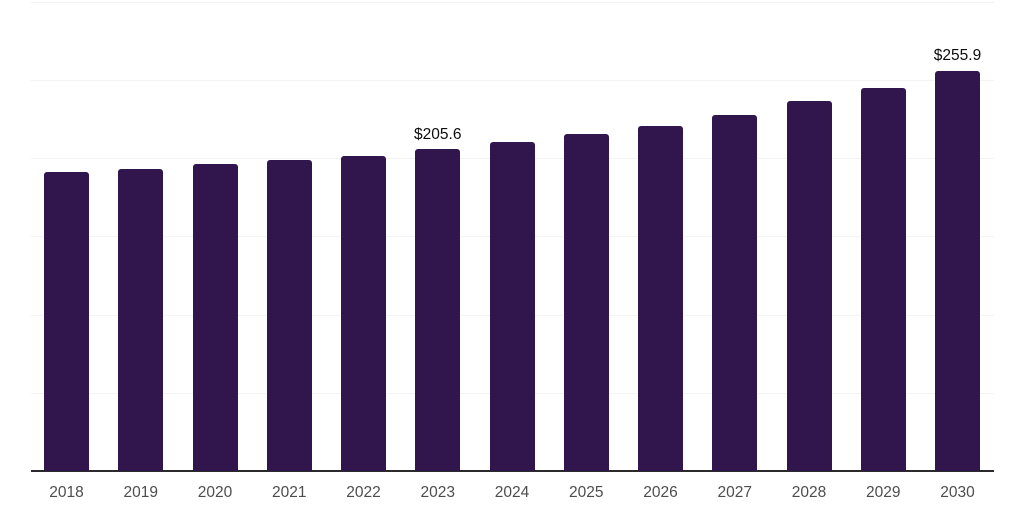 The height and width of the screenshot is (512, 1024). I want to click on x-tick-label: 2024, so click(512, 492).